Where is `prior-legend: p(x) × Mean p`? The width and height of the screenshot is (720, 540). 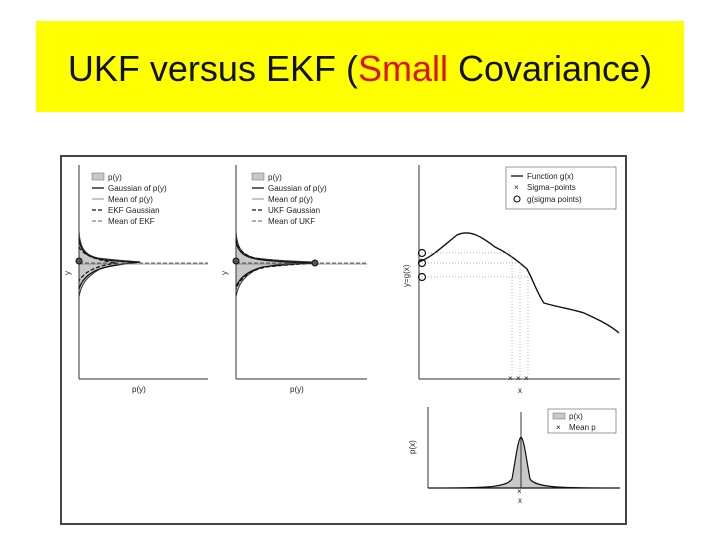
prior-legend: p(x) × Mean p is located at coordinates (582, 421).